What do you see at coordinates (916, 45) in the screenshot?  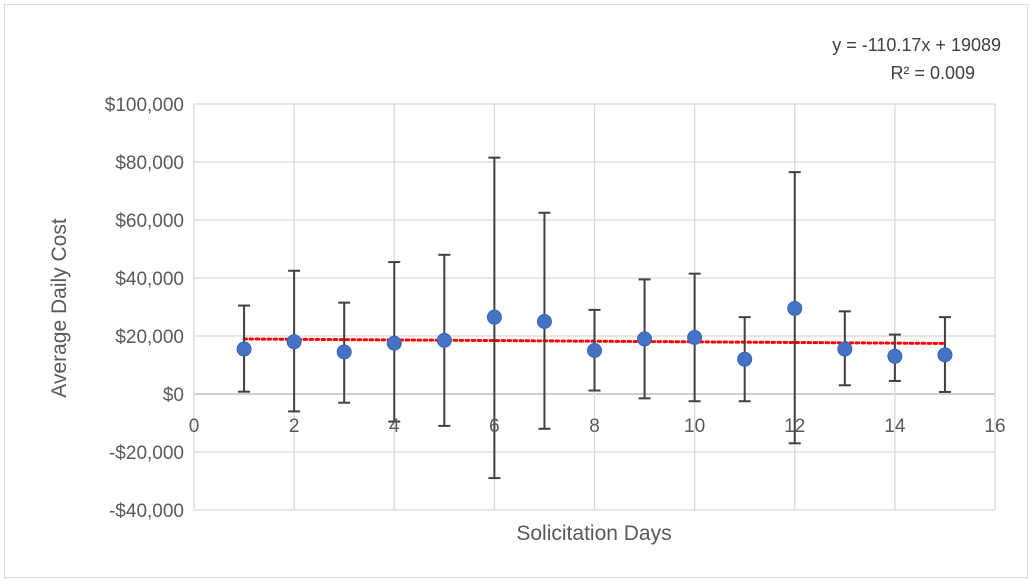 I see `trendline-equation: y = -110.17x + 19089` at bounding box center [916, 45].